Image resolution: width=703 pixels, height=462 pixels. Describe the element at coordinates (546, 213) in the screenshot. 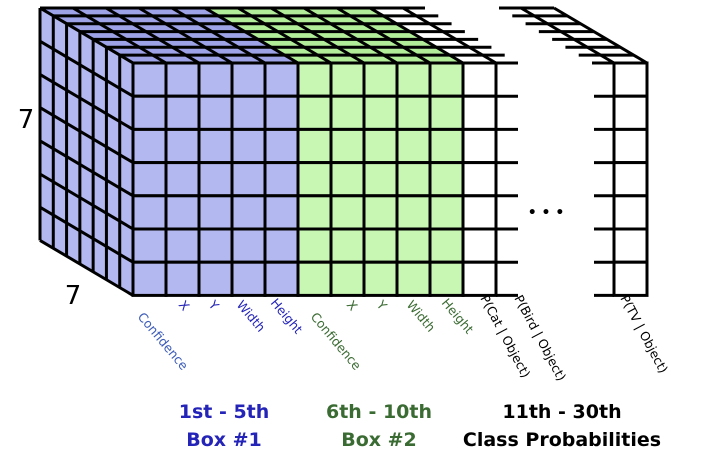

I see `ellipsis: • • •` at that location.